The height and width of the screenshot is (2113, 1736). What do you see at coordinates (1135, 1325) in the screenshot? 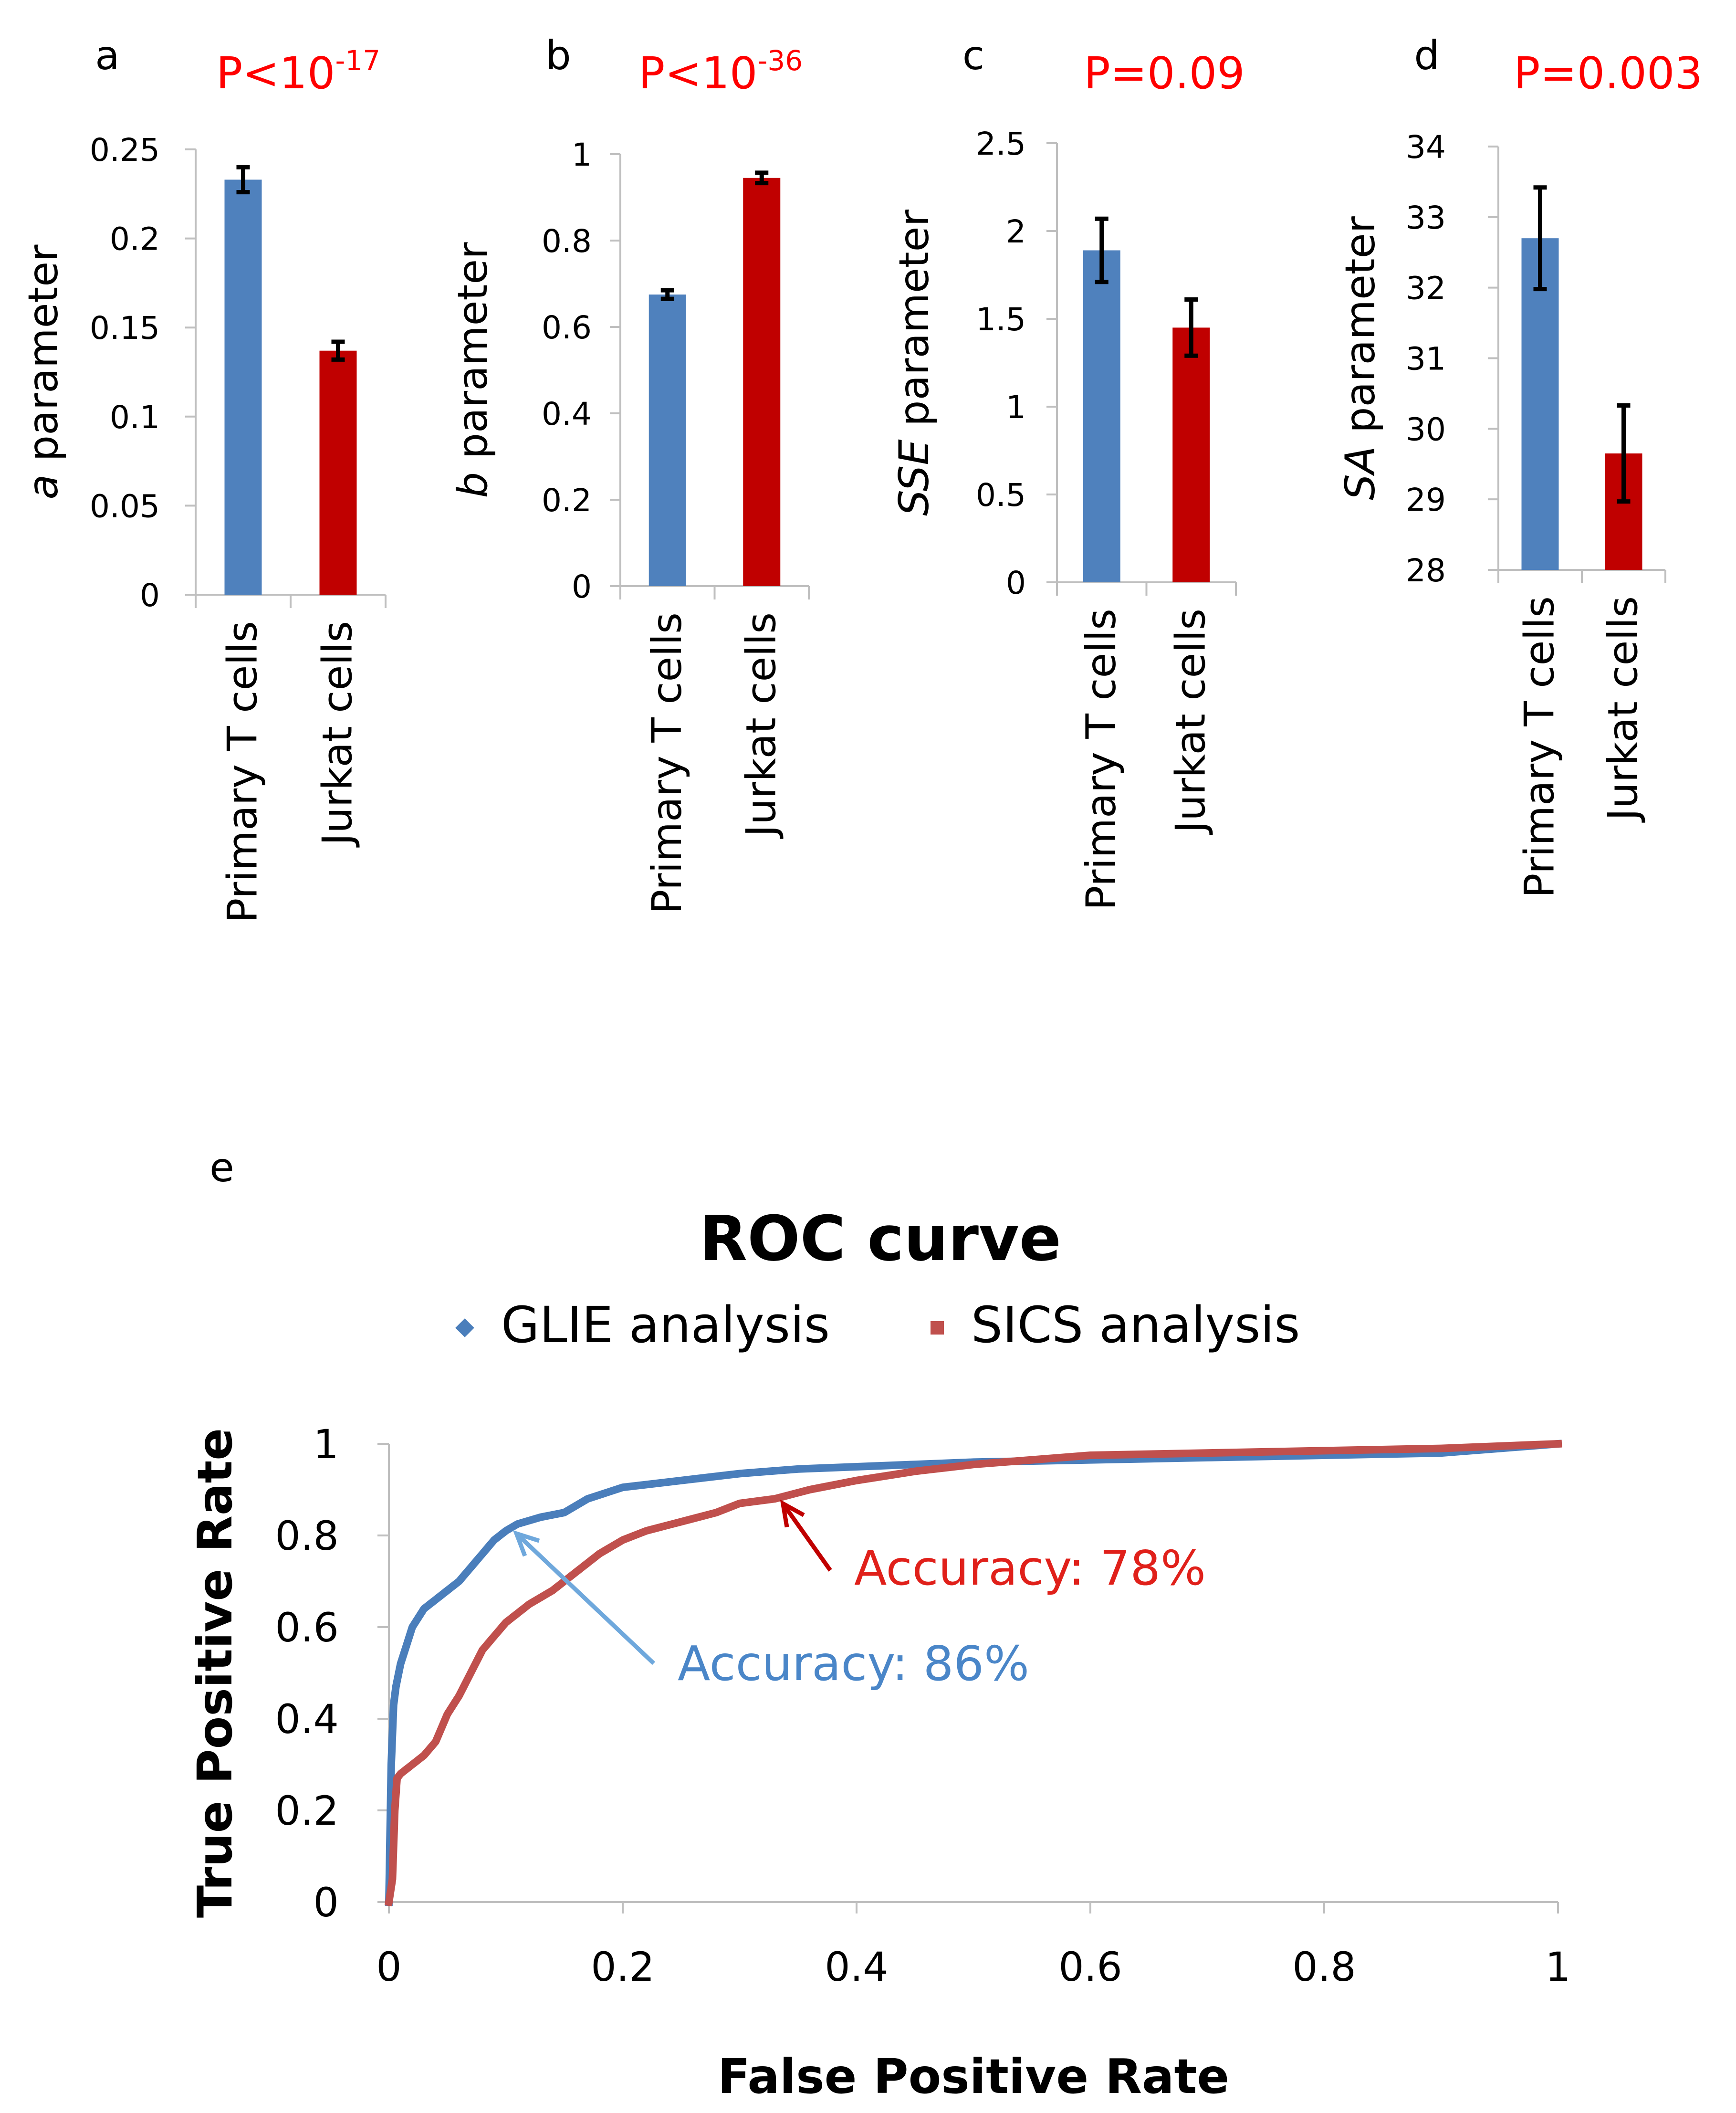
I see `legend-label-sics: SICS analysis` at bounding box center [1135, 1325].